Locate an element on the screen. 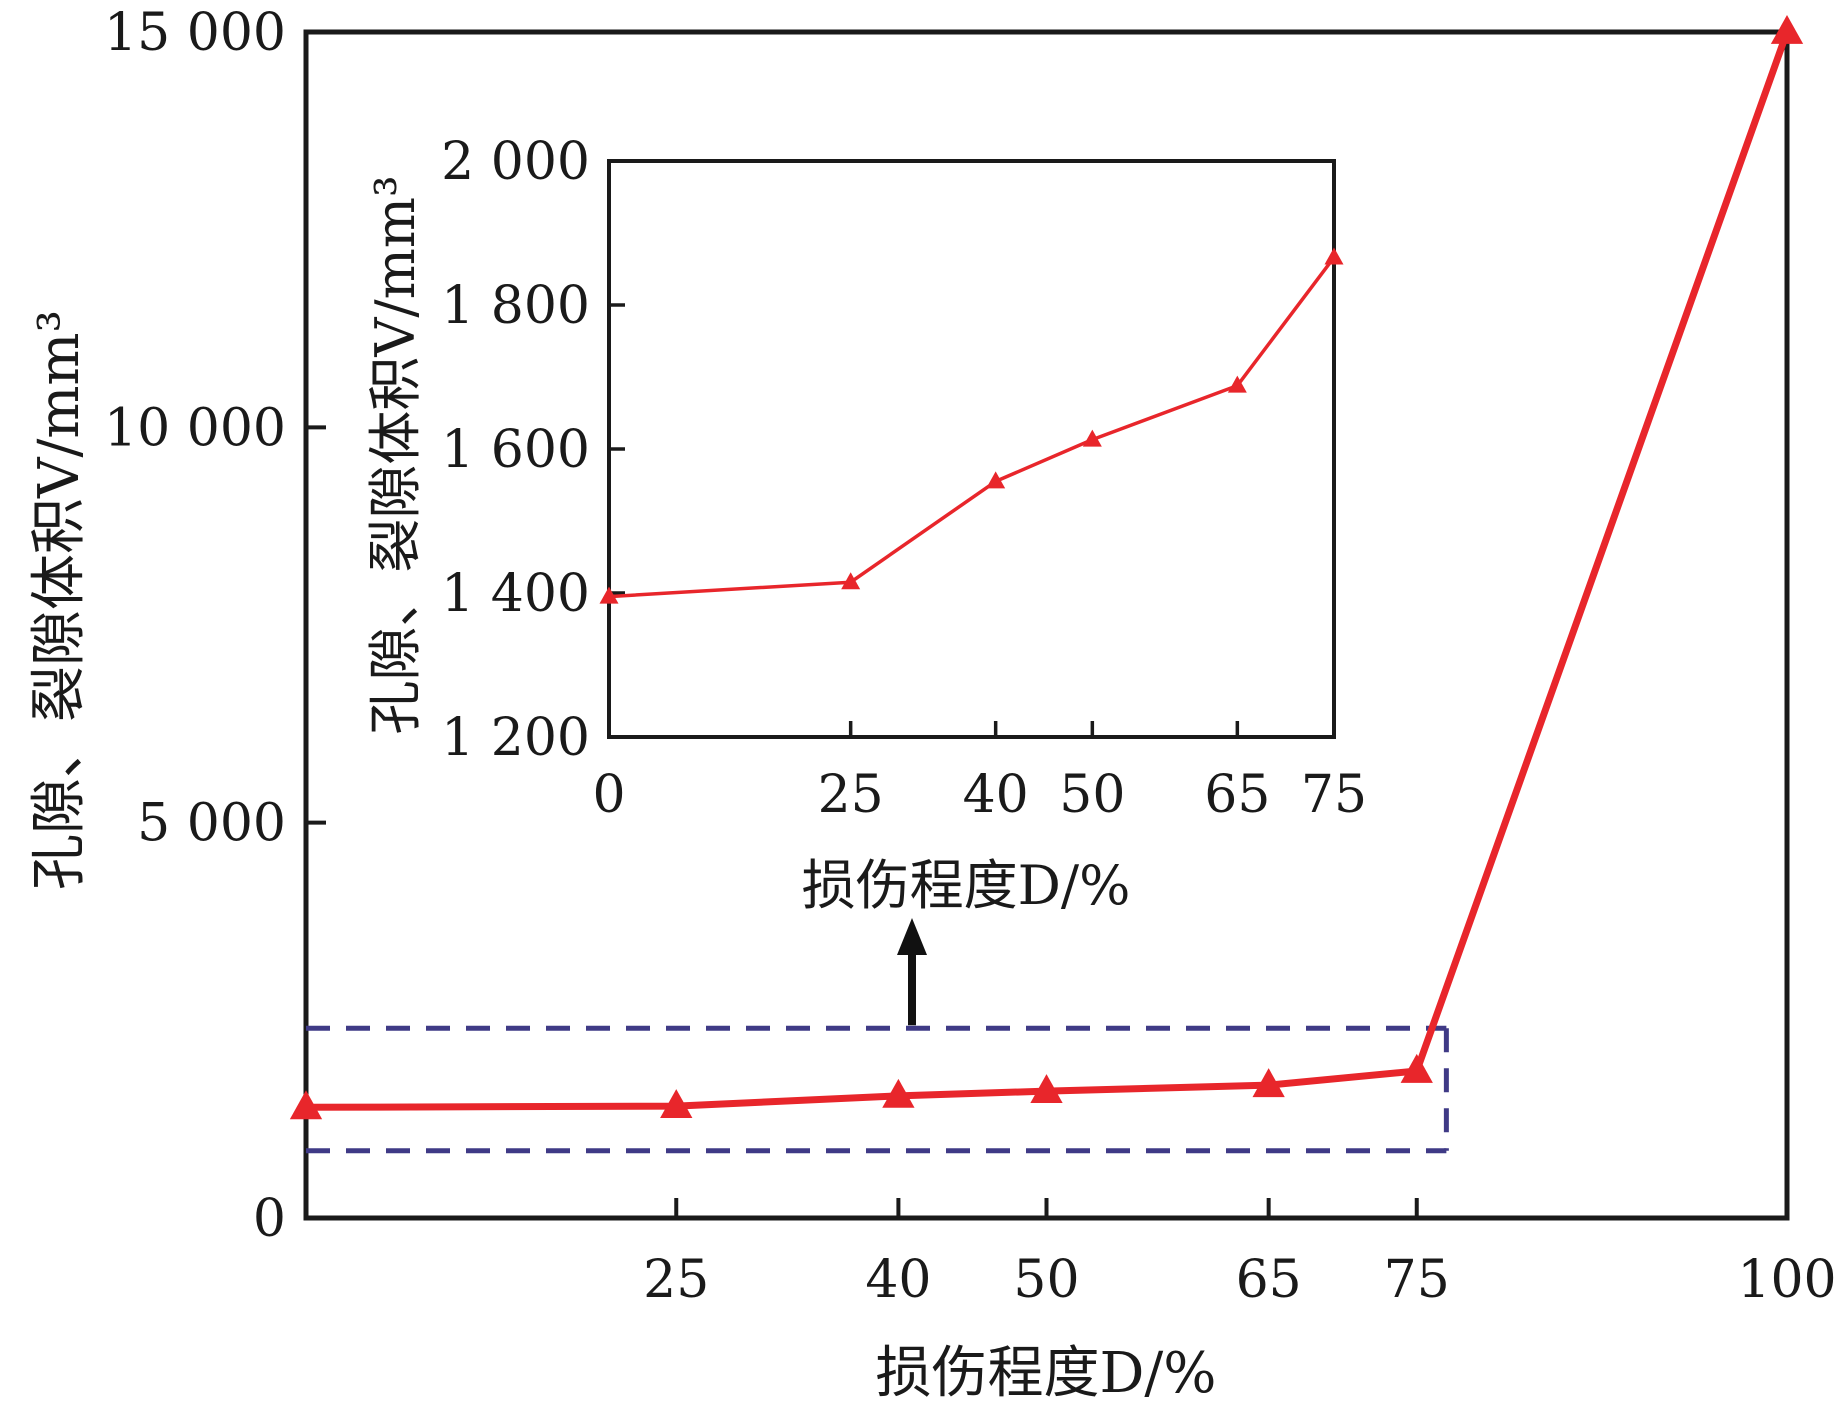  main-x-tick-label: 25 is located at coordinates (676, 1280).